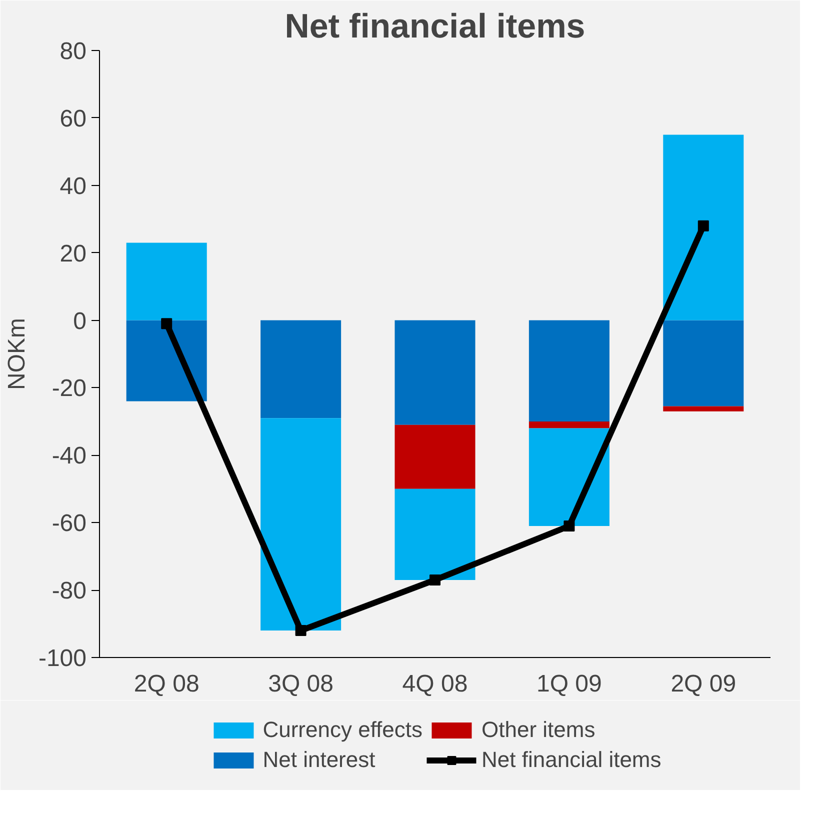 Image resolution: width=818 pixels, height=821 pixels. Describe the element at coordinates (69, 524) in the screenshot. I see `y-tick-label: -60` at that location.